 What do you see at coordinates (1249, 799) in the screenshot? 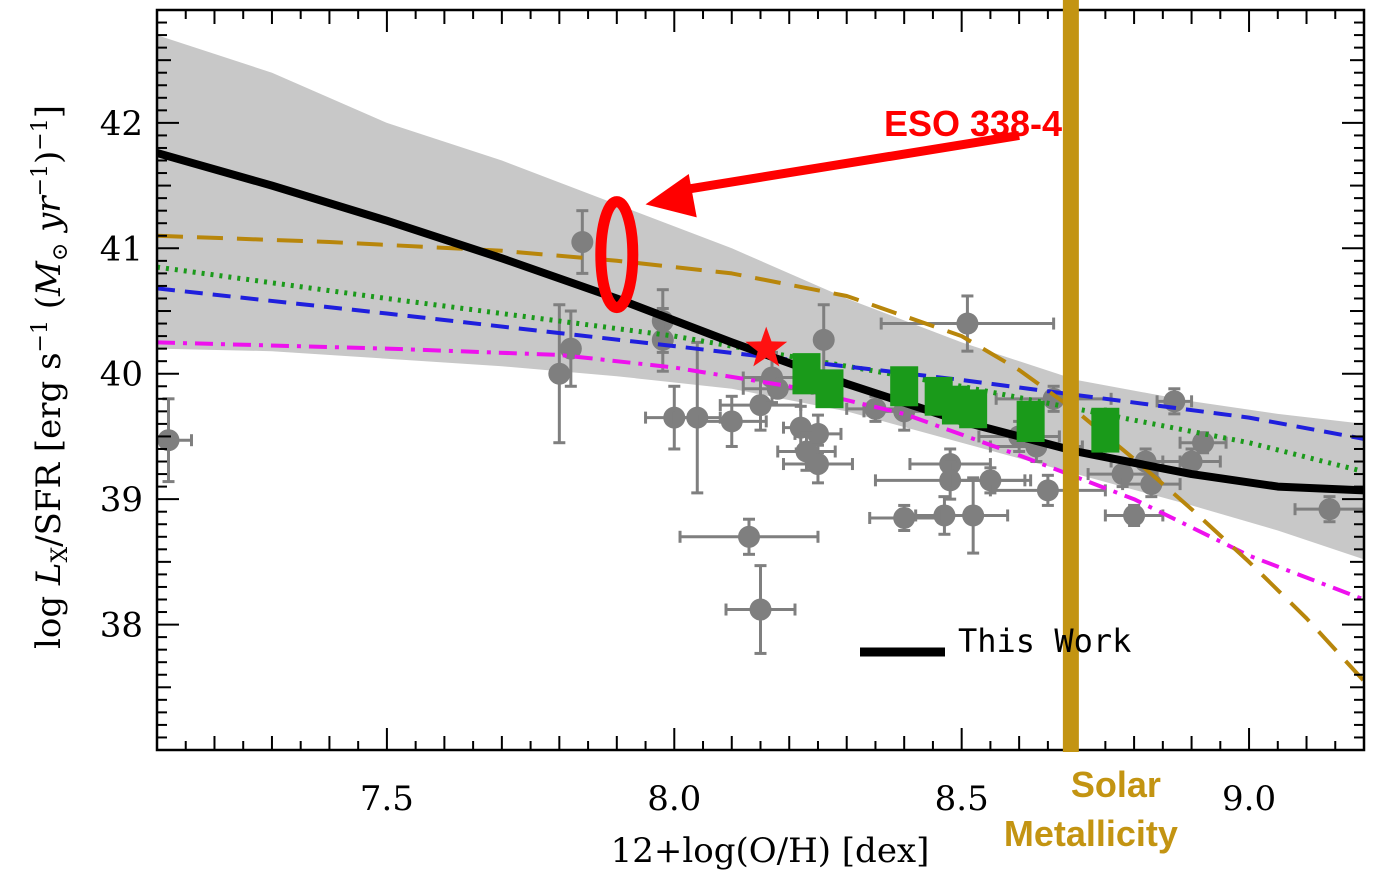
I see `x-tick-label: 9.0` at bounding box center [1249, 799].